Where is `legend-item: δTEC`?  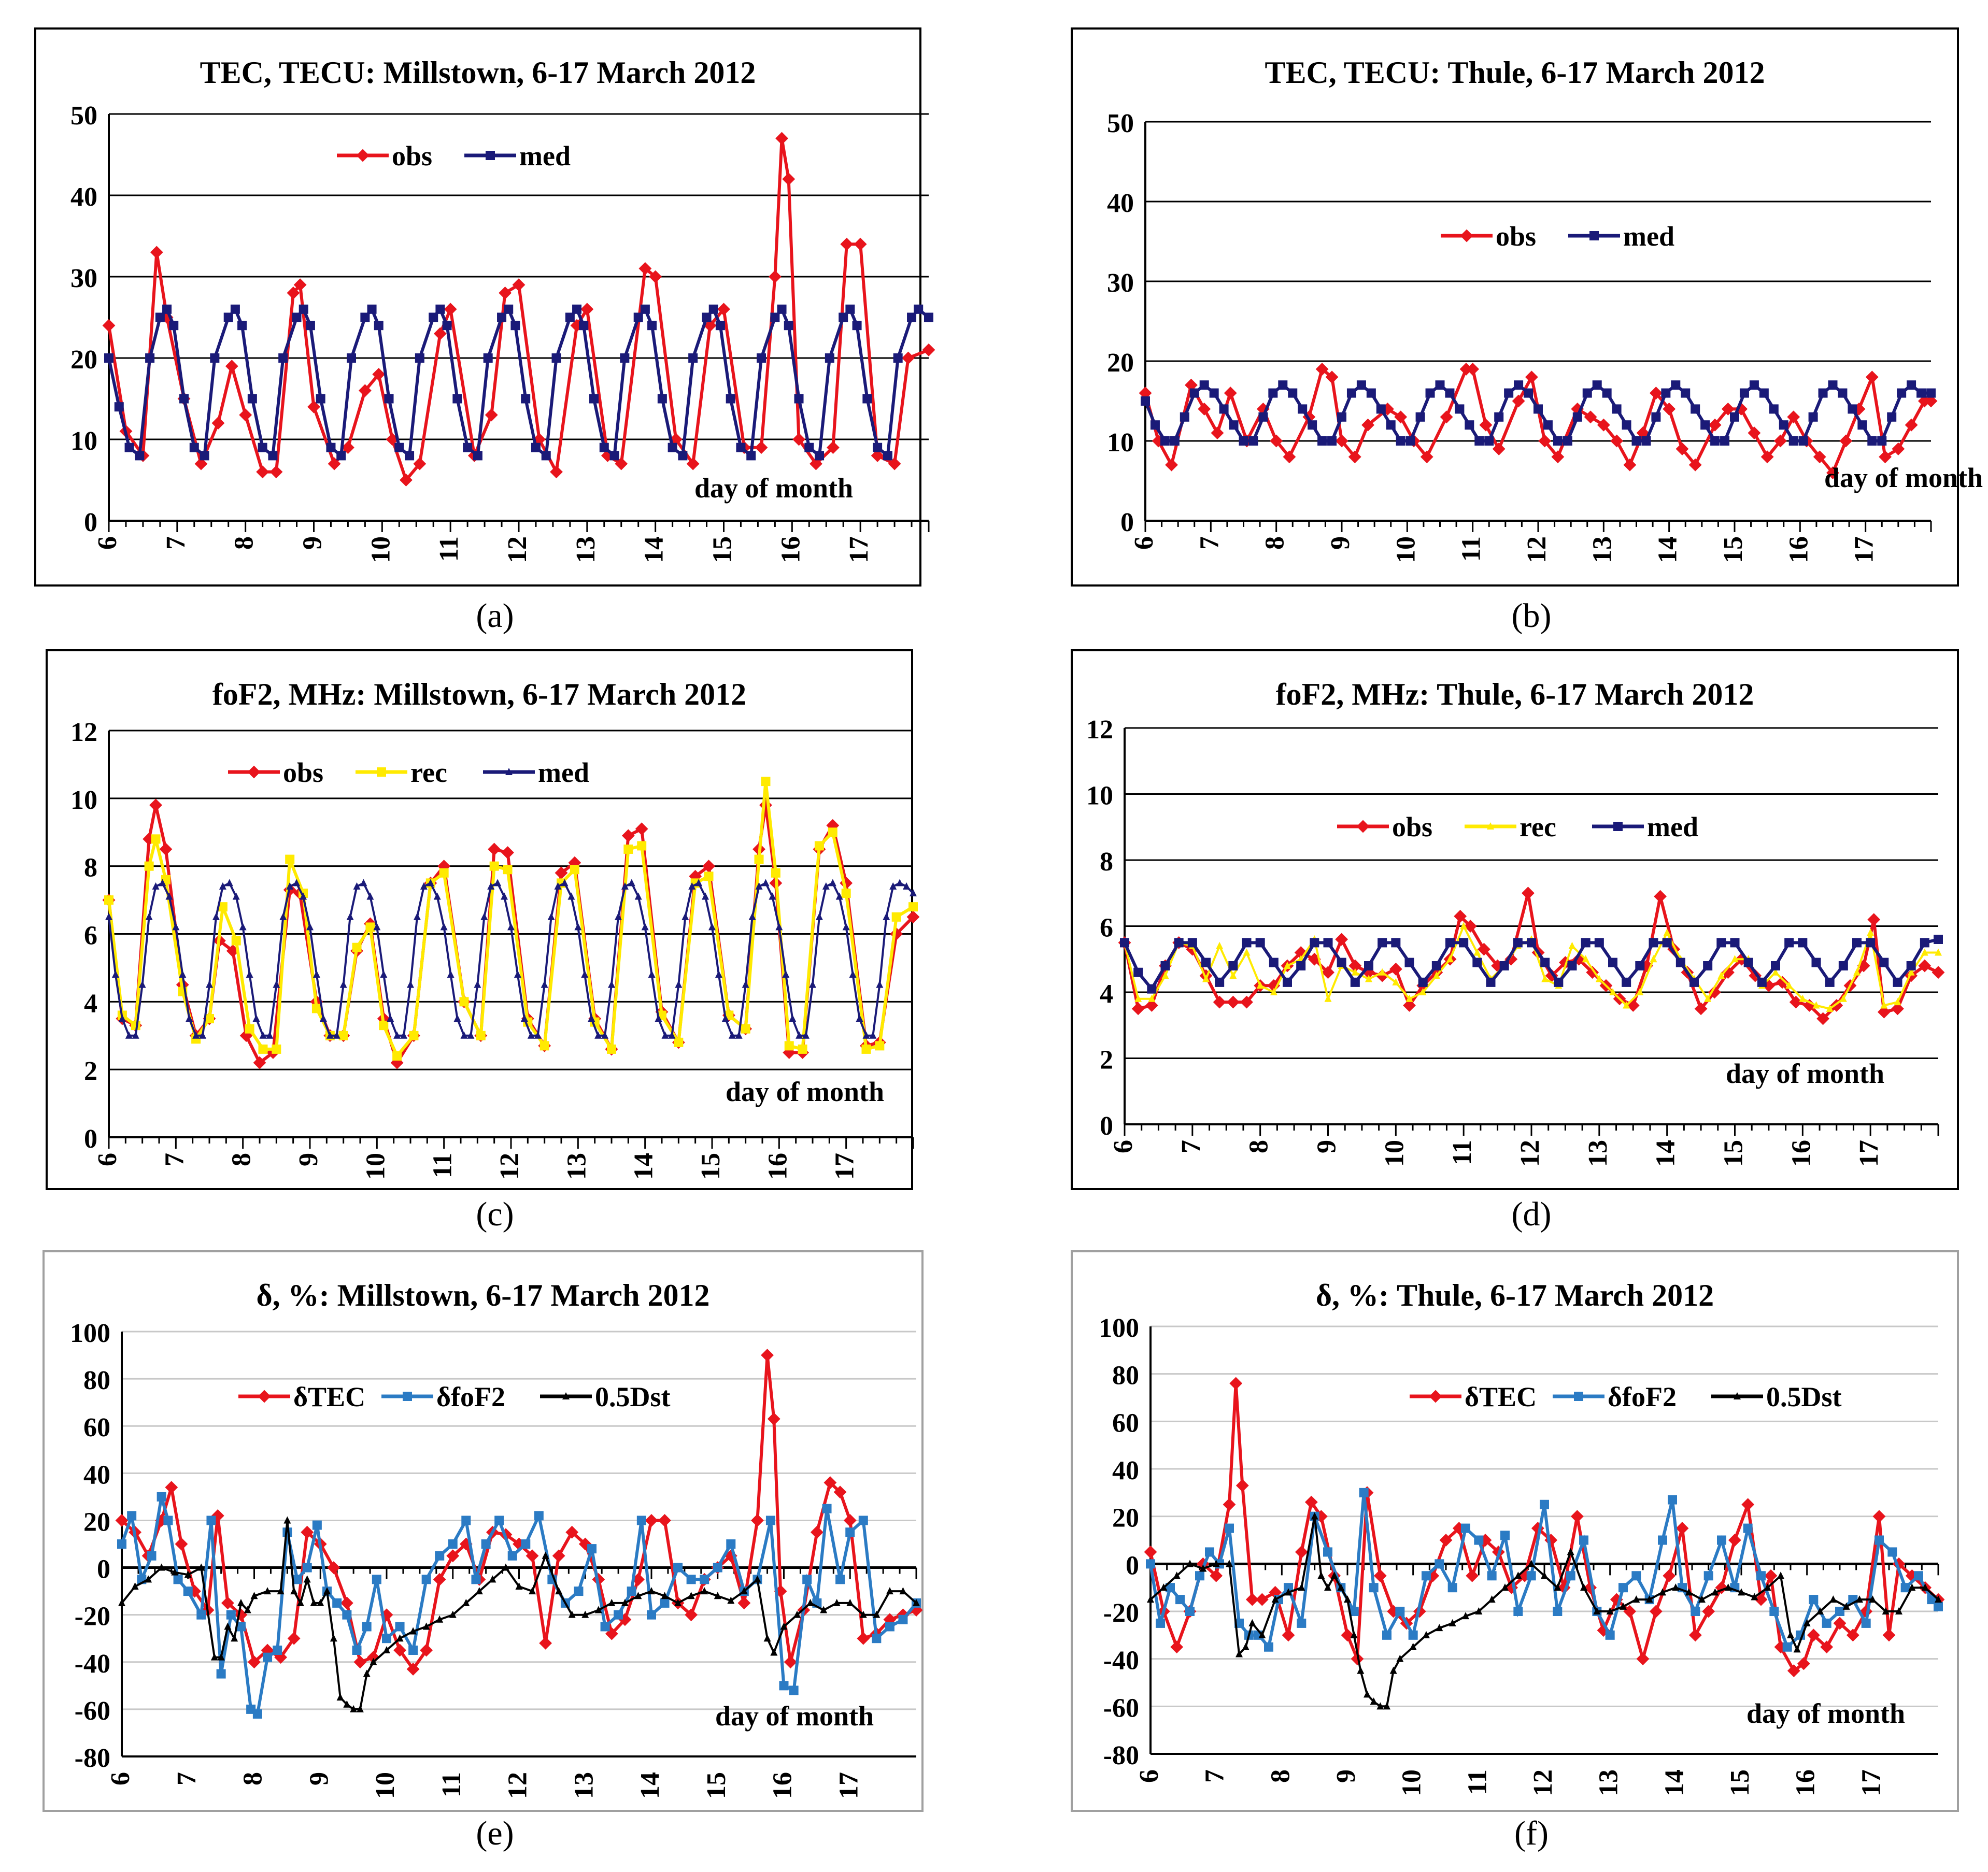 legend-item: δTEC is located at coordinates (302, 1396).